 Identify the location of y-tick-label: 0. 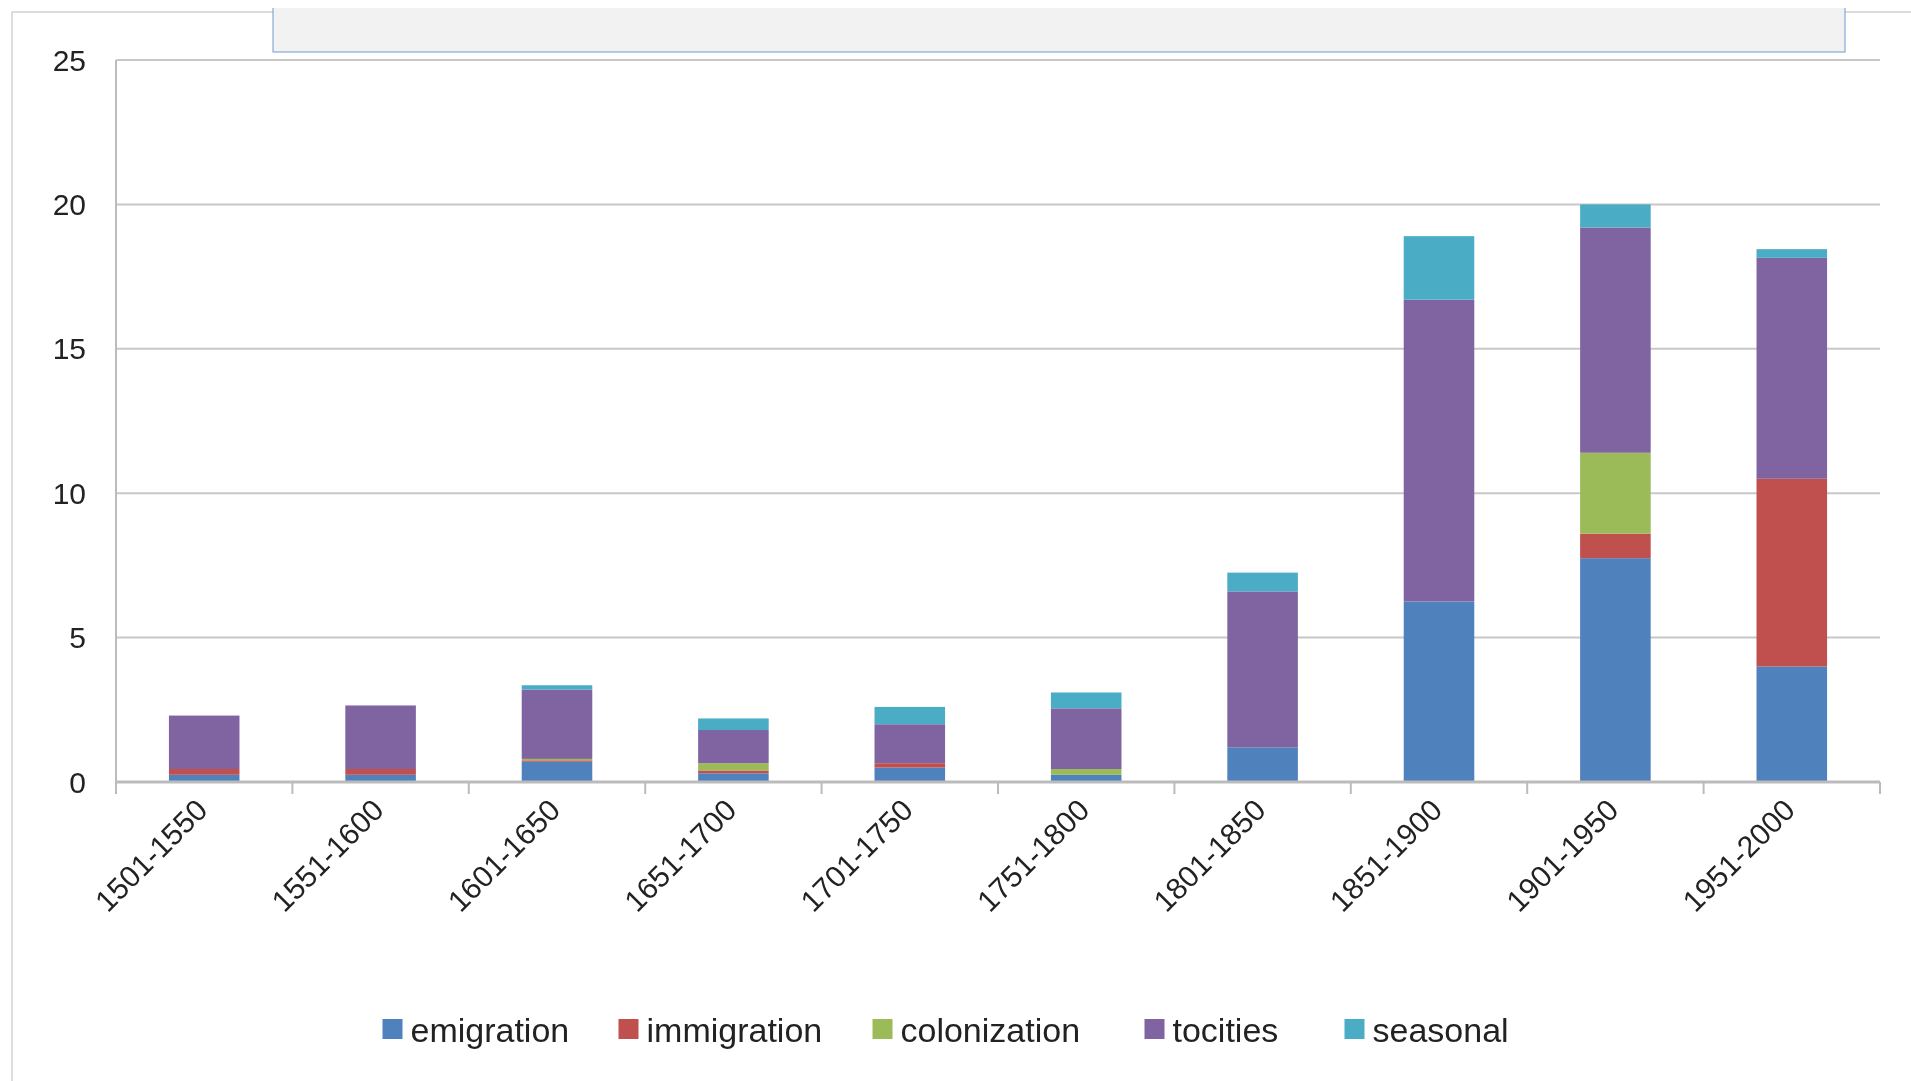
(77, 782).